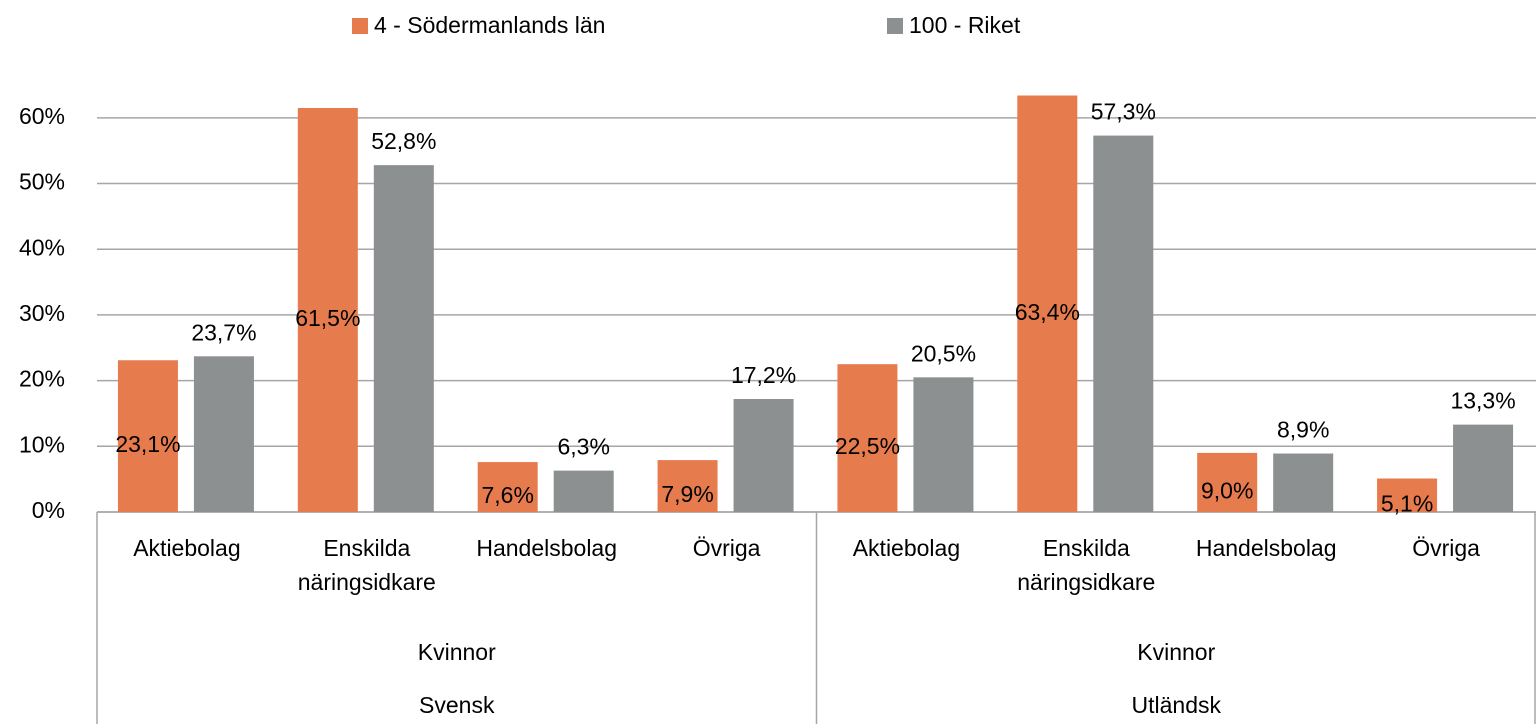 The image size is (1536, 724). What do you see at coordinates (42, 247) in the screenshot?
I see `y-tick-label: 40%` at bounding box center [42, 247].